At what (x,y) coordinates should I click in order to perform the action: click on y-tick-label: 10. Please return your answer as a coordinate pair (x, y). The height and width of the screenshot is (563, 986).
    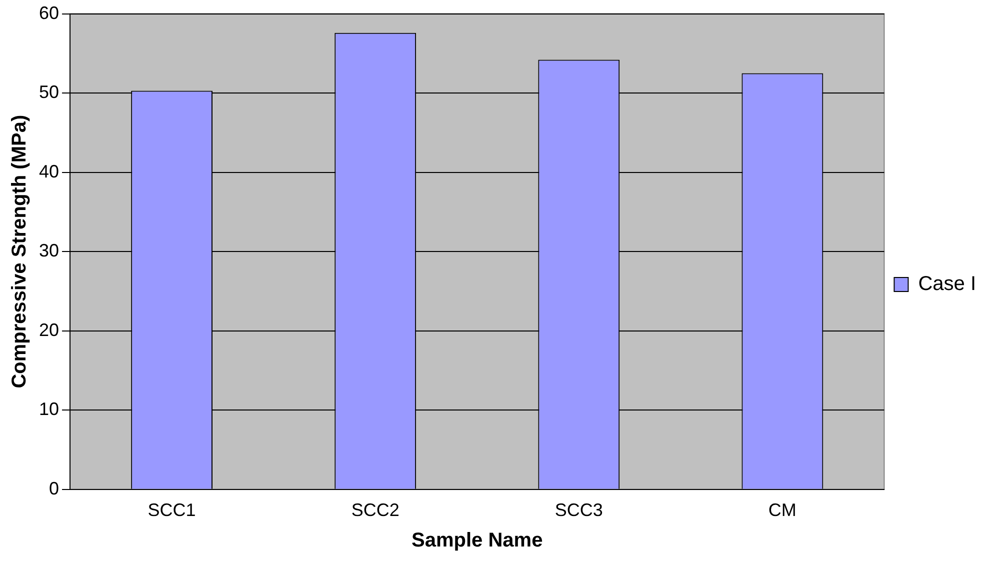
    Looking at the image, I should click on (49, 409).